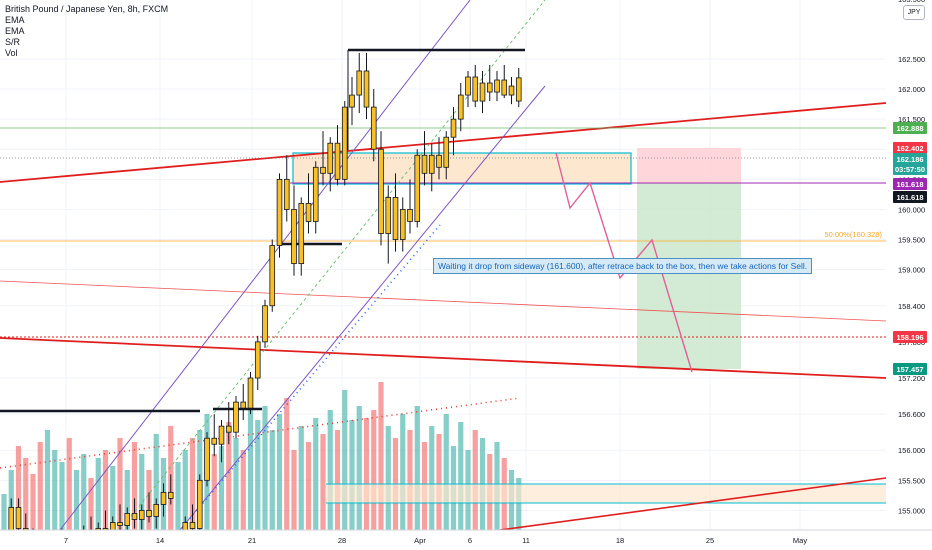 Image resolution: width=932 pixels, height=550 pixels. What do you see at coordinates (689, 276) in the screenshot?
I see `take-profit-zone` at bounding box center [689, 276].